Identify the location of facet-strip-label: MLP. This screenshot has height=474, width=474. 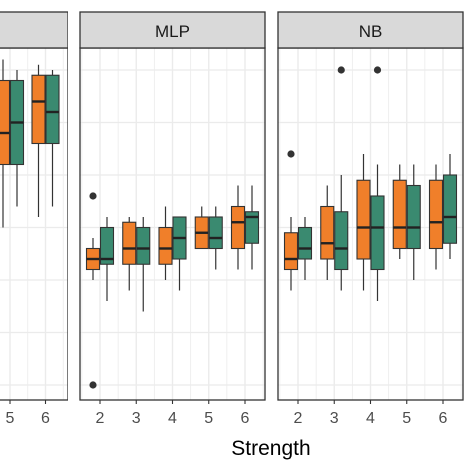
(172, 31).